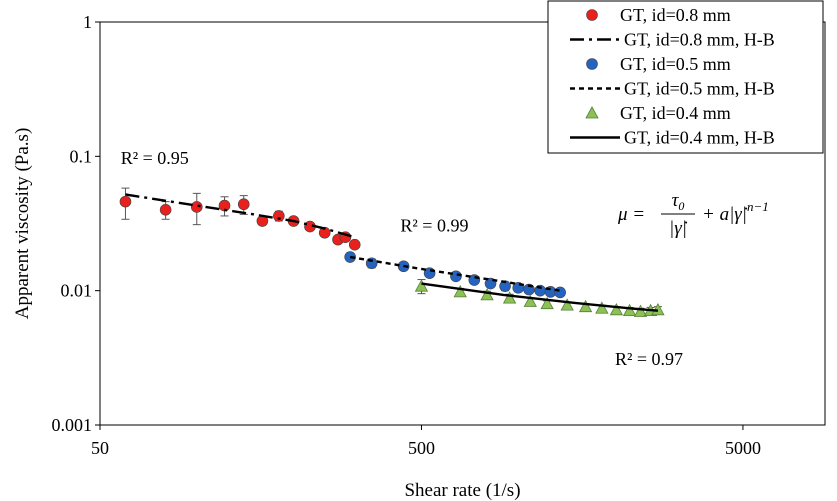 Image resolution: width=837 pixels, height=501 pixels. What do you see at coordinates (675, 113) in the screenshot?
I see `legend-label: GT, id=0.4 mm` at bounding box center [675, 113].